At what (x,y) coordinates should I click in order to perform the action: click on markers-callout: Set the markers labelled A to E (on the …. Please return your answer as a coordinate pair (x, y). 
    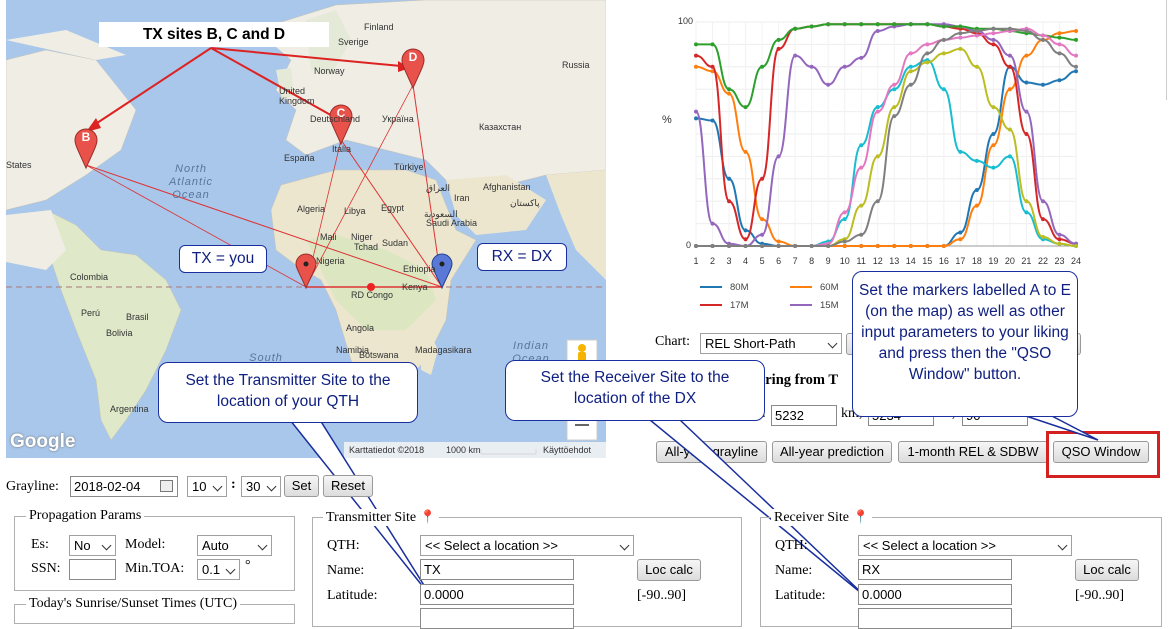
    Looking at the image, I should click on (965, 344).